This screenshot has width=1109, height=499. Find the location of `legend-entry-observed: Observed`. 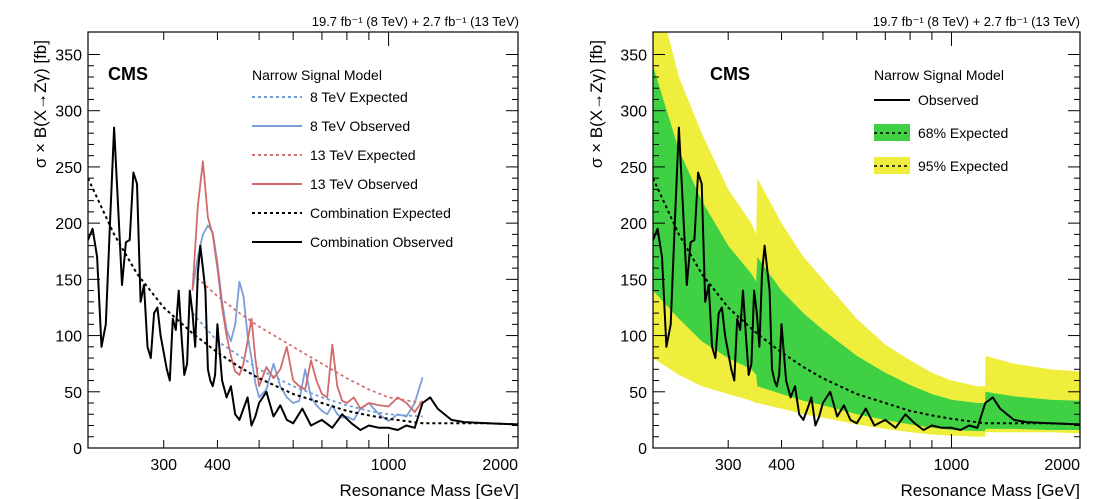

legend-entry-observed: Observed is located at coordinates (948, 100).